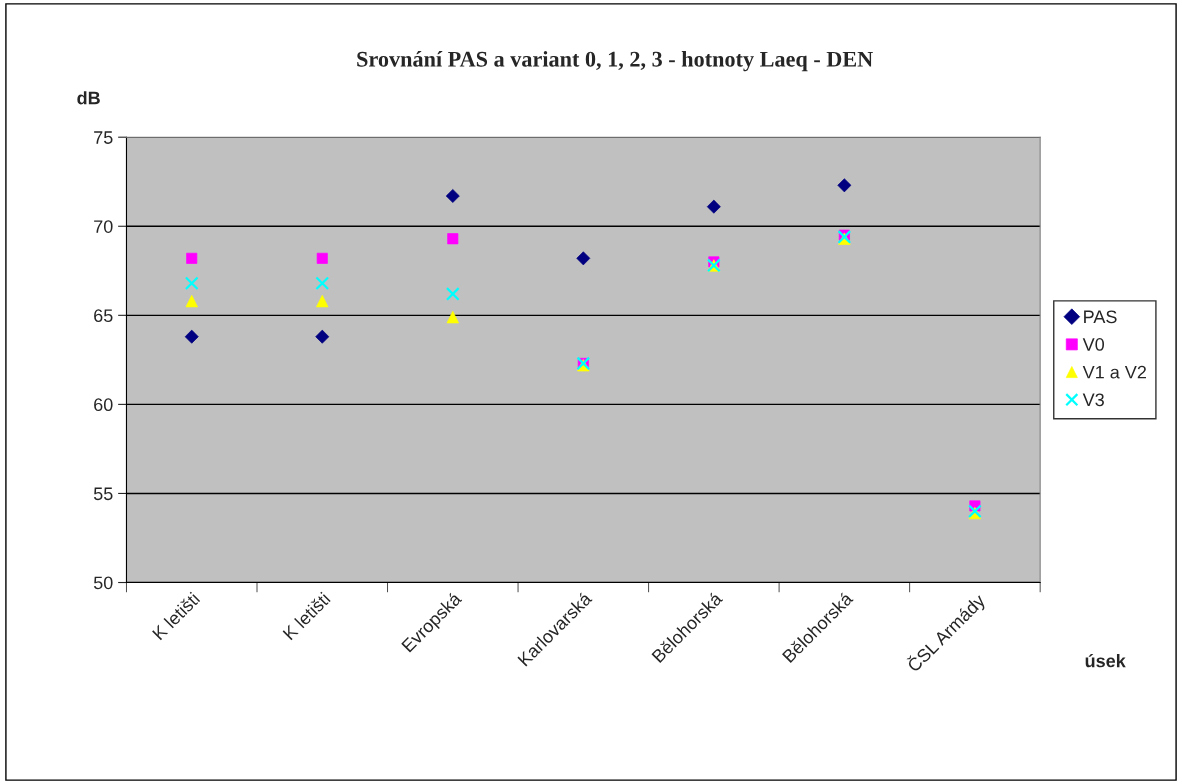 The height and width of the screenshot is (784, 1182). Describe the element at coordinates (103, 316) in the screenshot. I see `y-tick-label: 65` at that location.